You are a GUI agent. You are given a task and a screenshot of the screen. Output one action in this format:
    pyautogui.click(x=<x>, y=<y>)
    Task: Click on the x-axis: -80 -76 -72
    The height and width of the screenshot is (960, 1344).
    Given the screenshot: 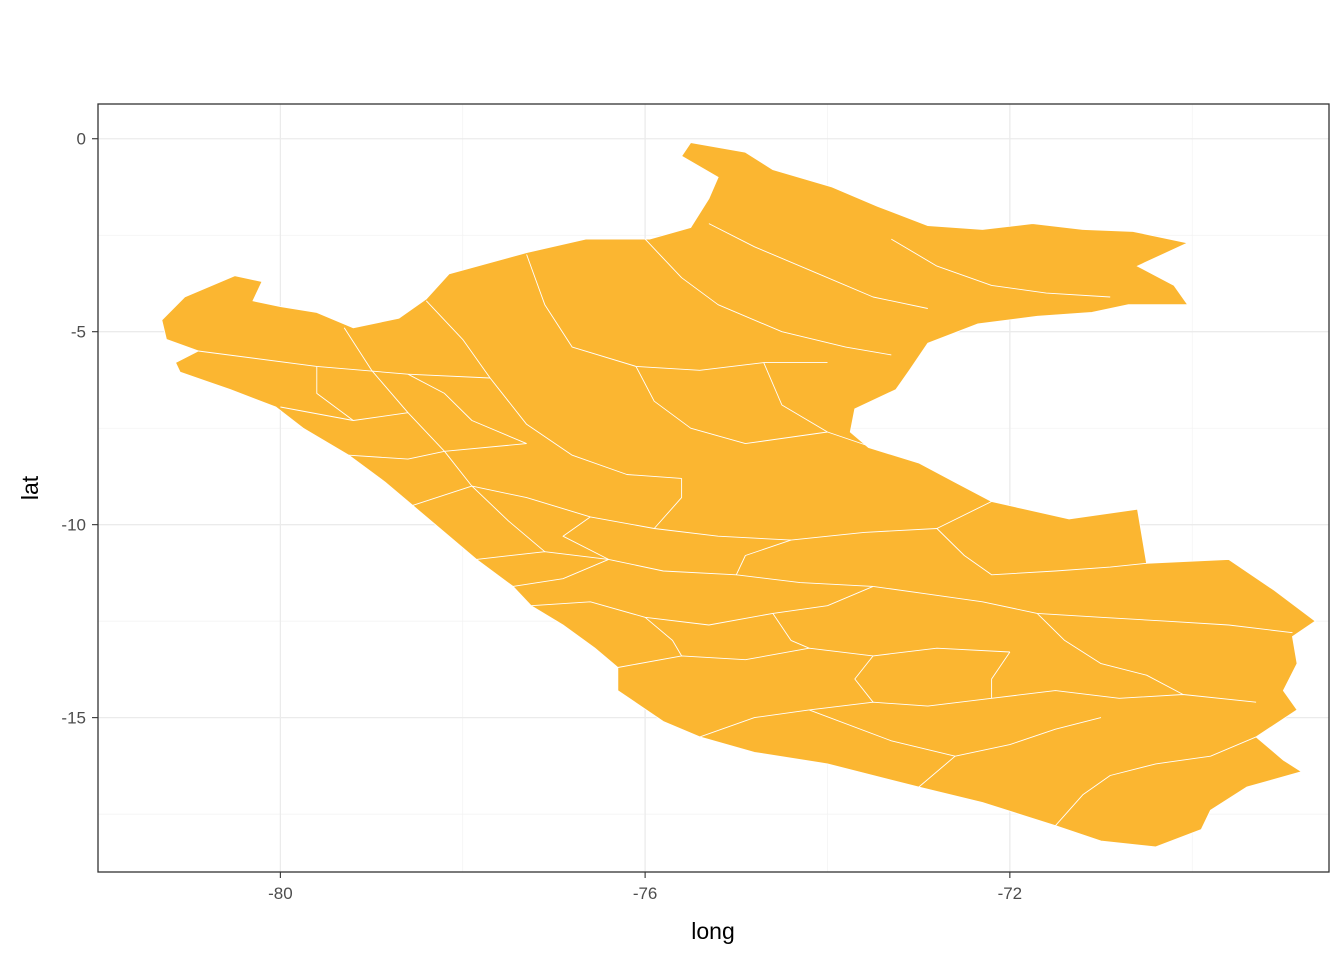 What is the action you would take?
    pyautogui.click(x=645, y=887)
    